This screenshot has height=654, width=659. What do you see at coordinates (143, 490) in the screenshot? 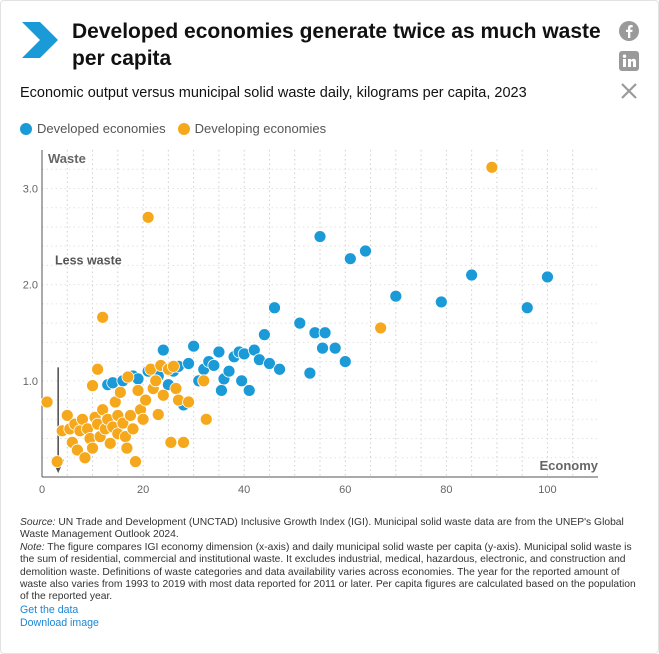
I see `x-tick-label: 20` at bounding box center [143, 490].